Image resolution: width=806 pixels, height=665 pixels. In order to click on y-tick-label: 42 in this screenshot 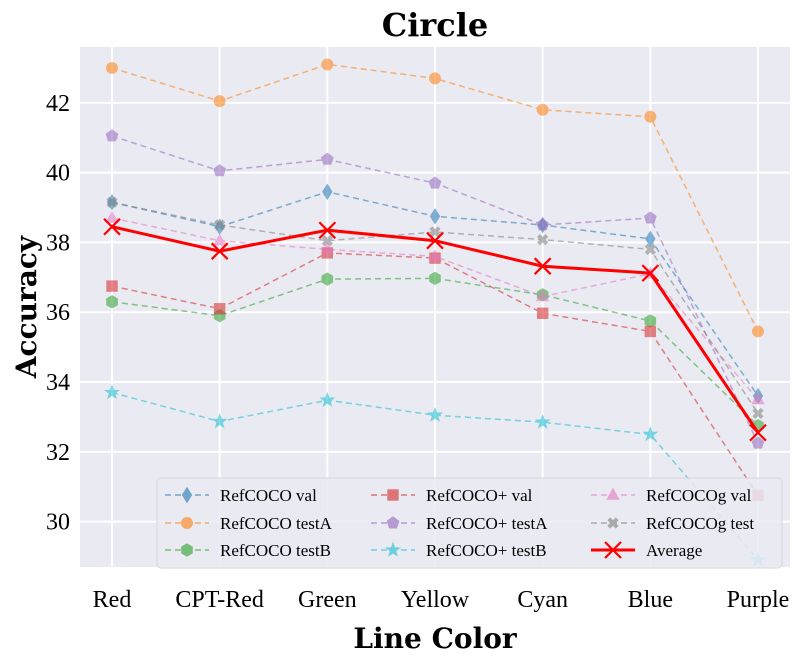, I will do `click(58, 104)`.